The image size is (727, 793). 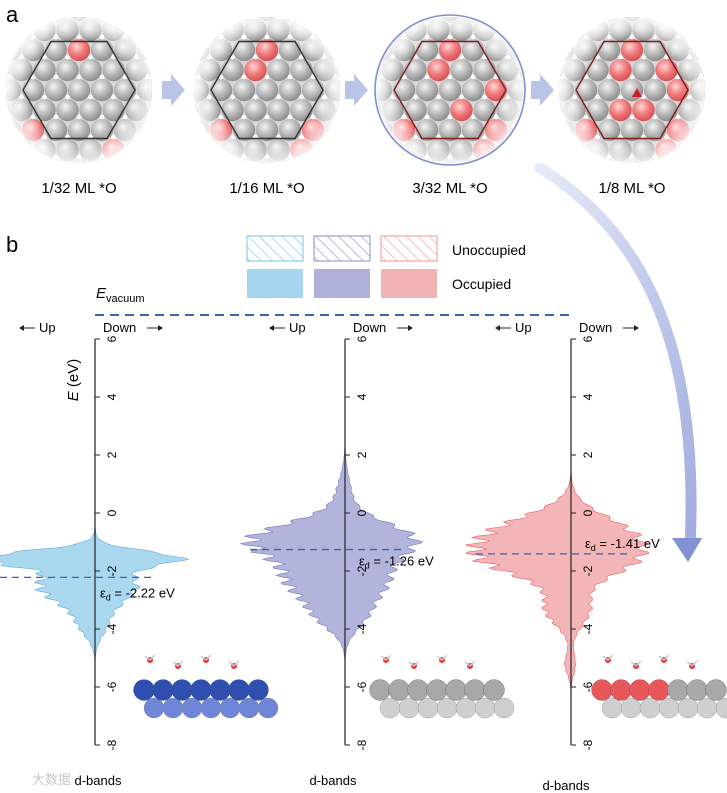 What do you see at coordinates (386, 266) in the screenshot?
I see `legend: Unoccupied Occupied` at bounding box center [386, 266].